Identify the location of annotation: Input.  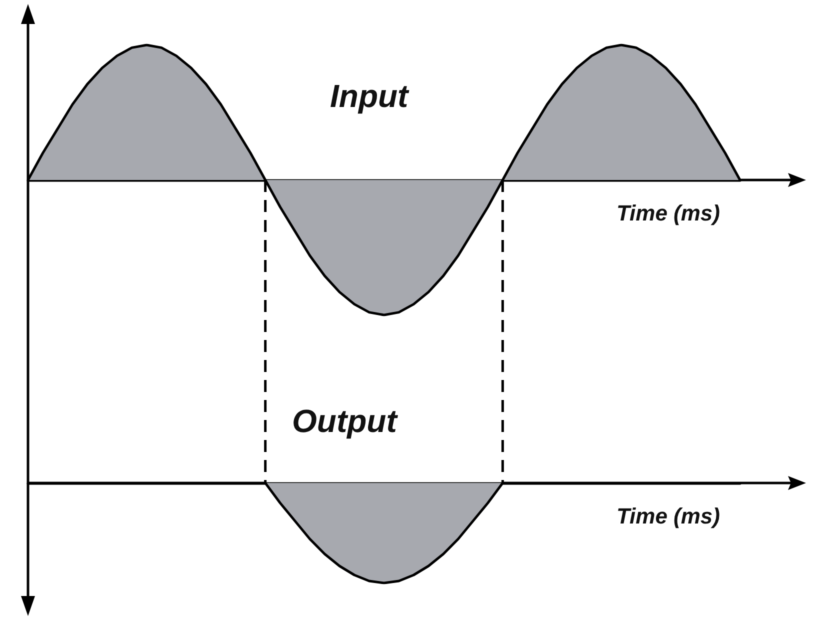
(370, 96).